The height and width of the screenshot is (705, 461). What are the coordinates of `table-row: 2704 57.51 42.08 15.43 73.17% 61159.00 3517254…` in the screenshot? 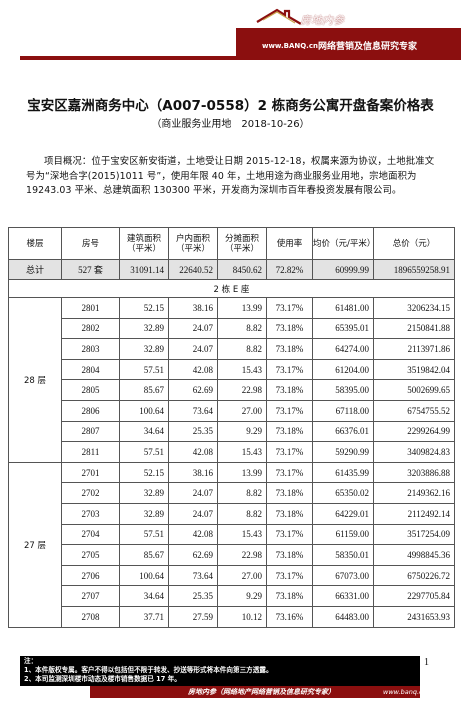 It's located at (232, 534).